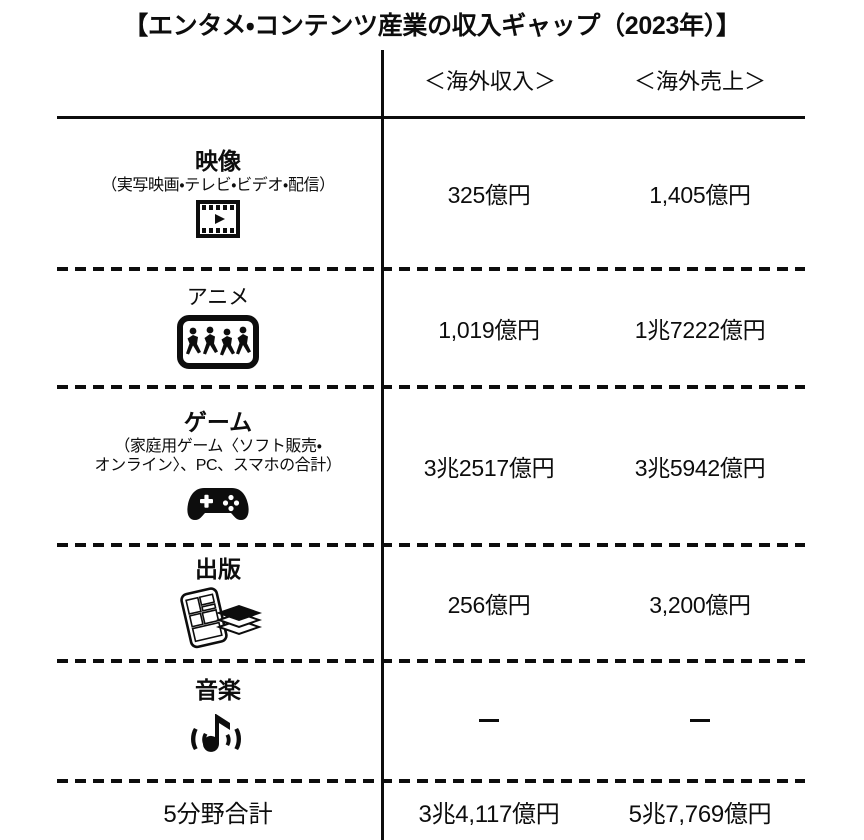  Describe the element at coordinates (489, 81) in the screenshot. I see `column-header-overseas-income: ＜海外収入＞` at that location.